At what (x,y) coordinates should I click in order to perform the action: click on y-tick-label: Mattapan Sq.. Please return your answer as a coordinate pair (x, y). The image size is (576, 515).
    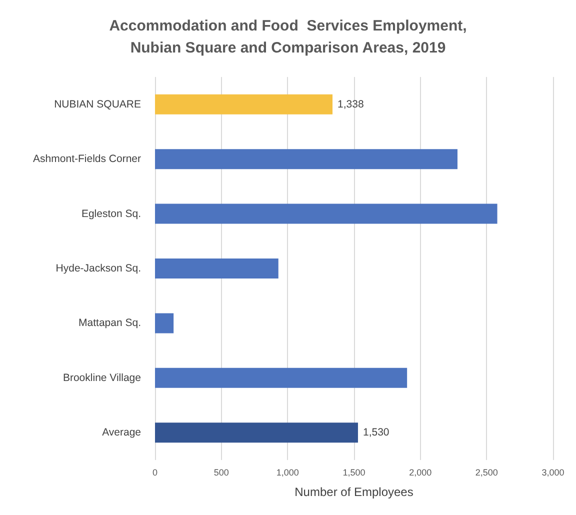
    Looking at the image, I should click on (109, 323).